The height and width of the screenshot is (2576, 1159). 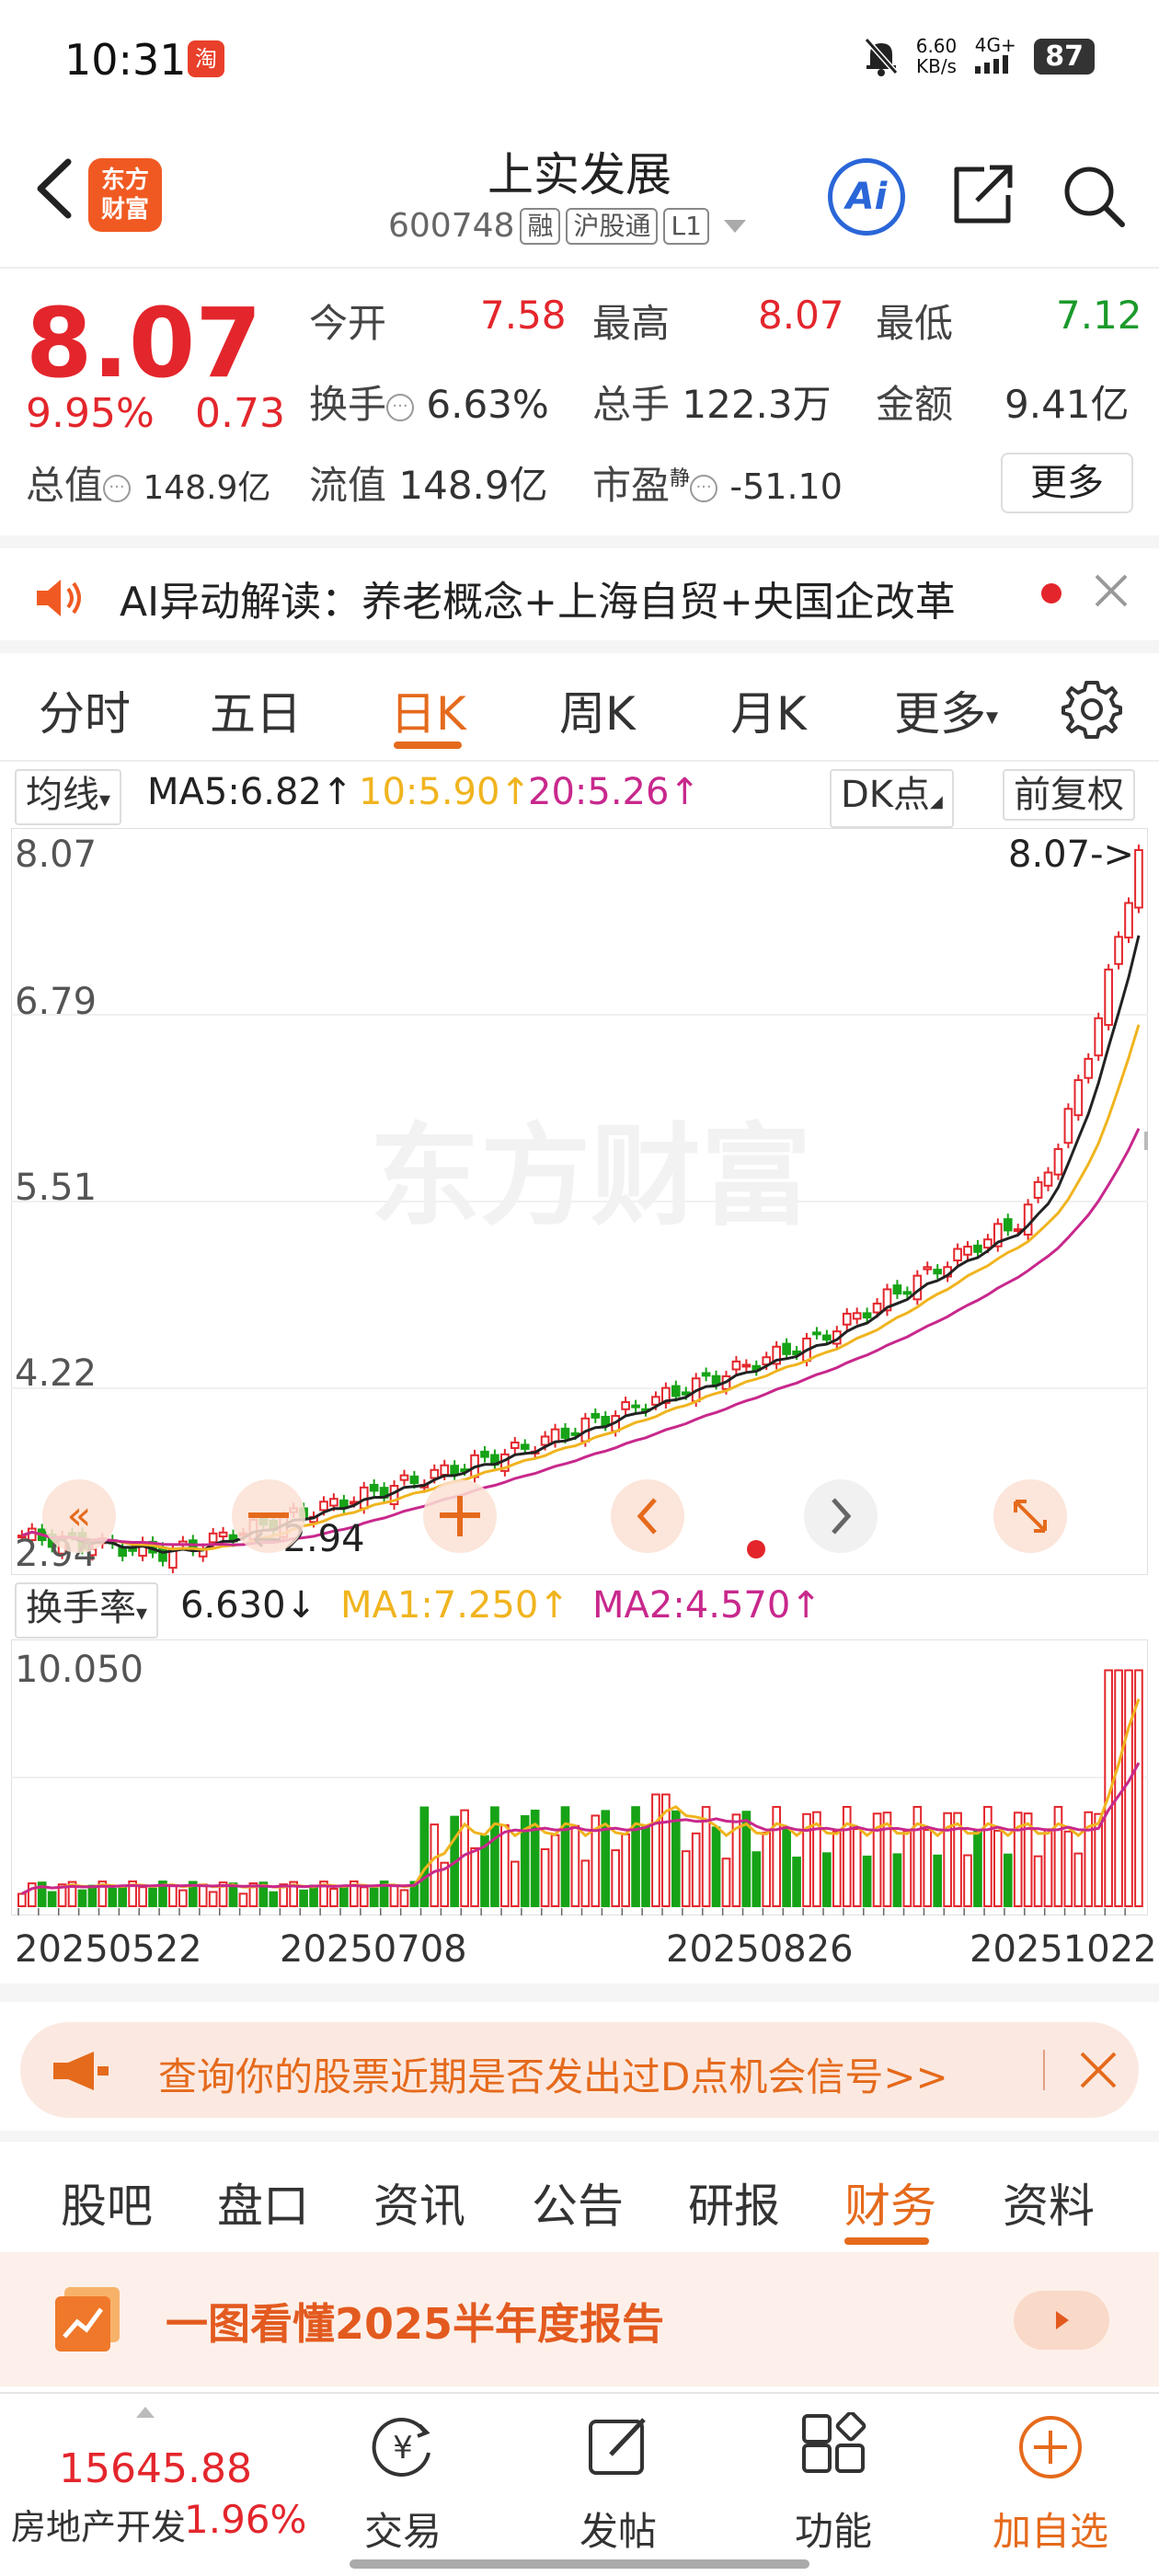 I want to click on expand-icon, so click(x=1030, y=1516).